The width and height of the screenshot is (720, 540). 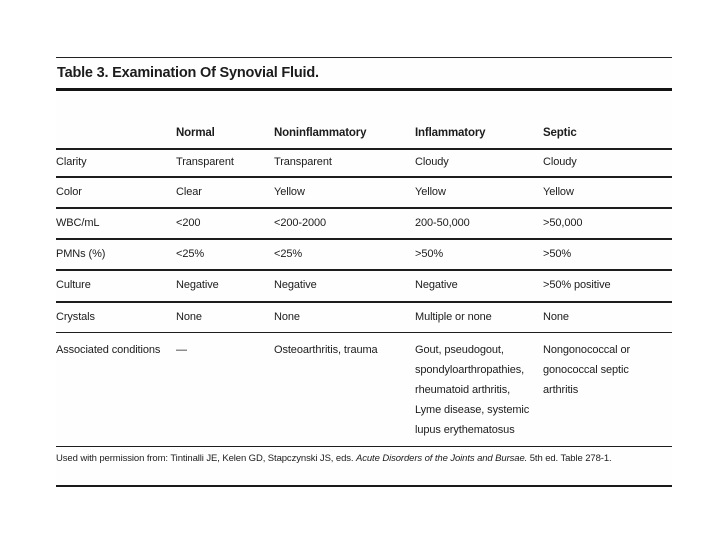 What do you see at coordinates (577, 285) in the screenshot?
I see `cell-value: >50% positive` at bounding box center [577, 285].